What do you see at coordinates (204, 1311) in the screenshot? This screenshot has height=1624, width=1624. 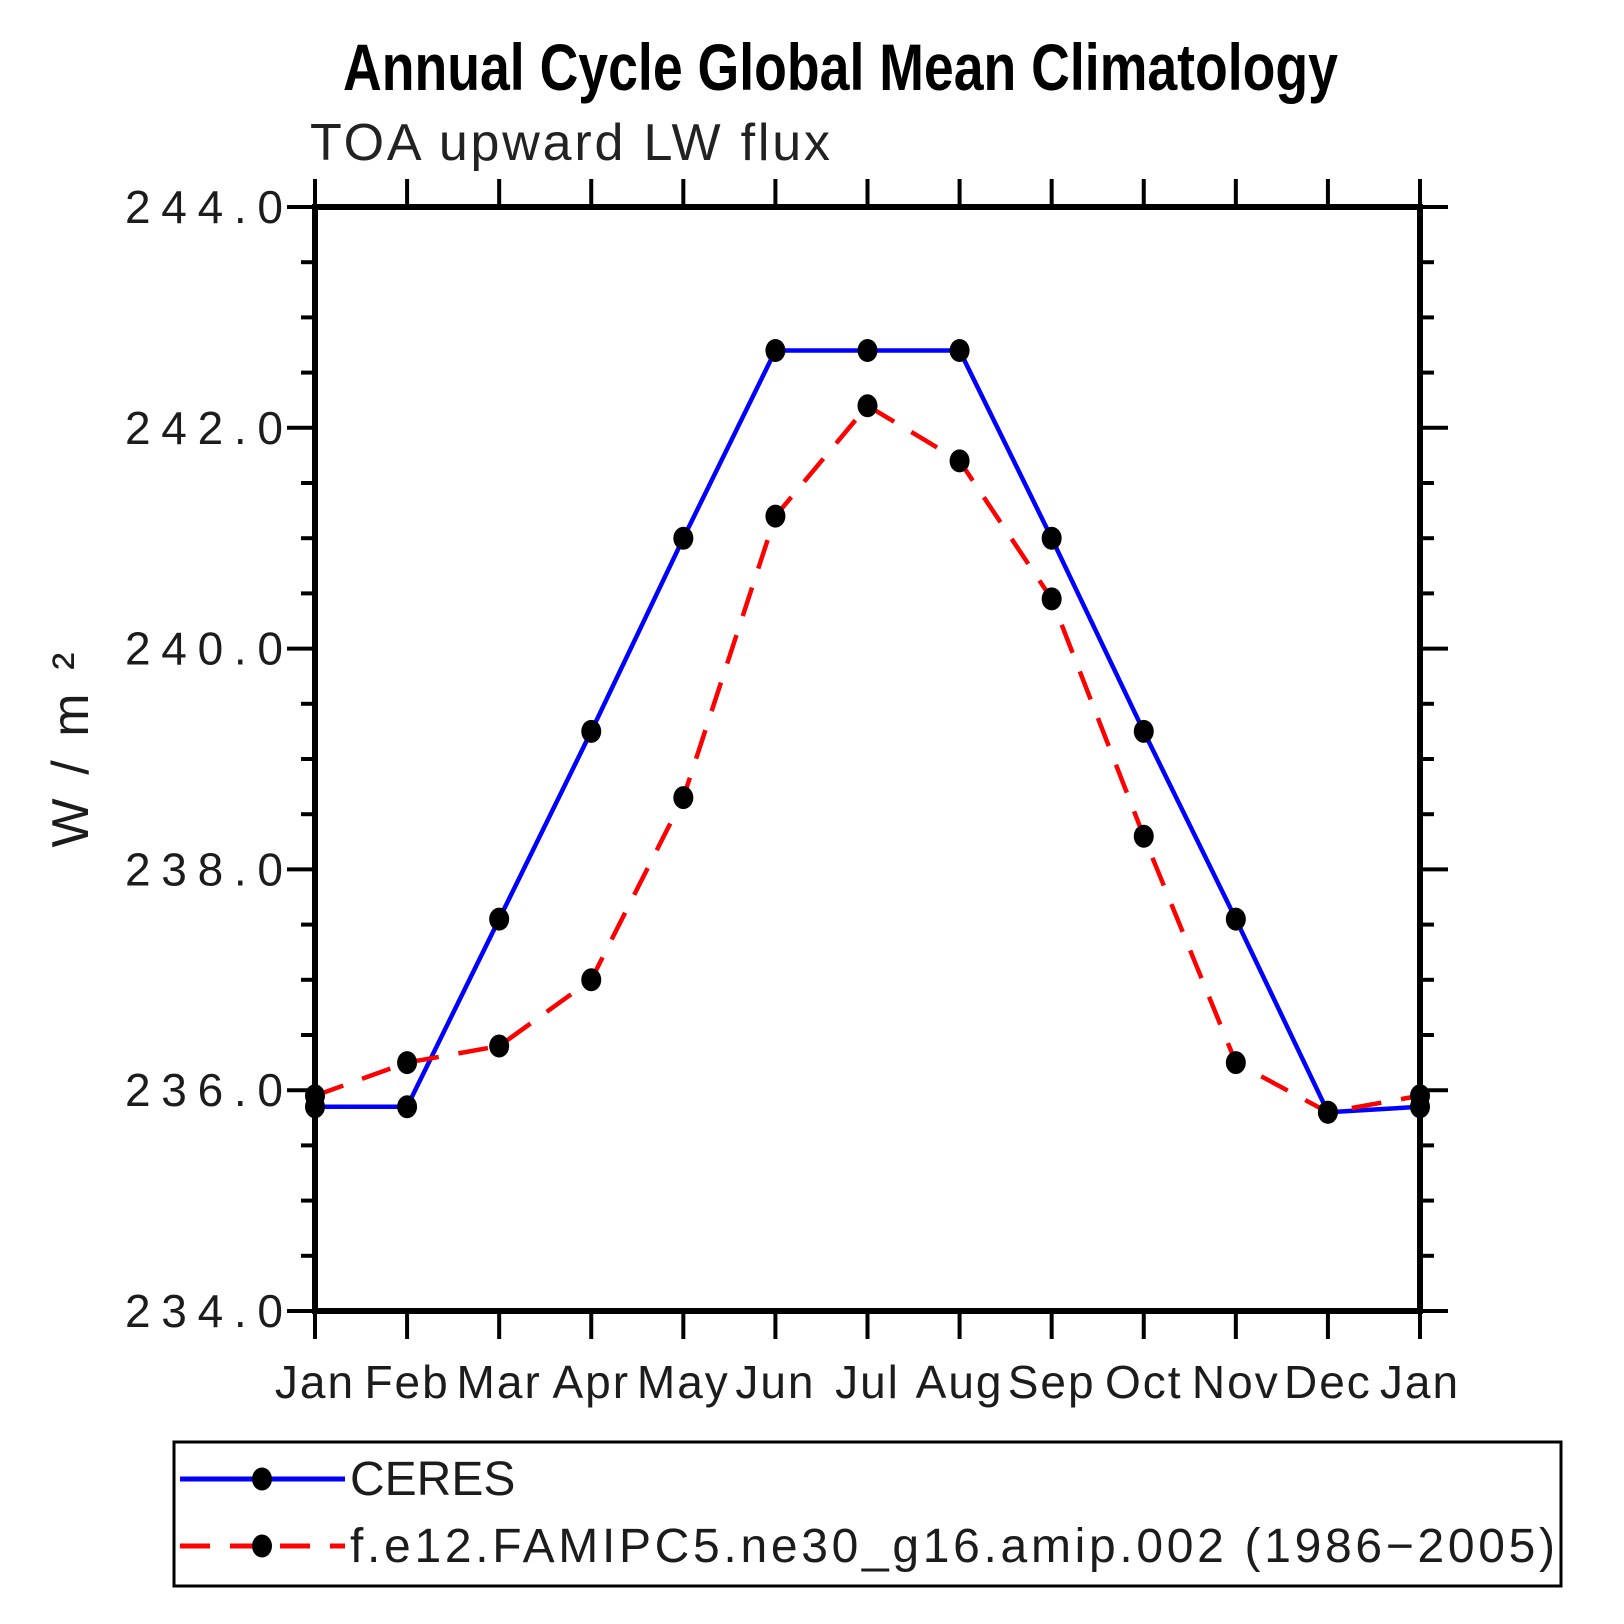 I see `y-tick-label: 234.0` at bounding box center [204, 1311].